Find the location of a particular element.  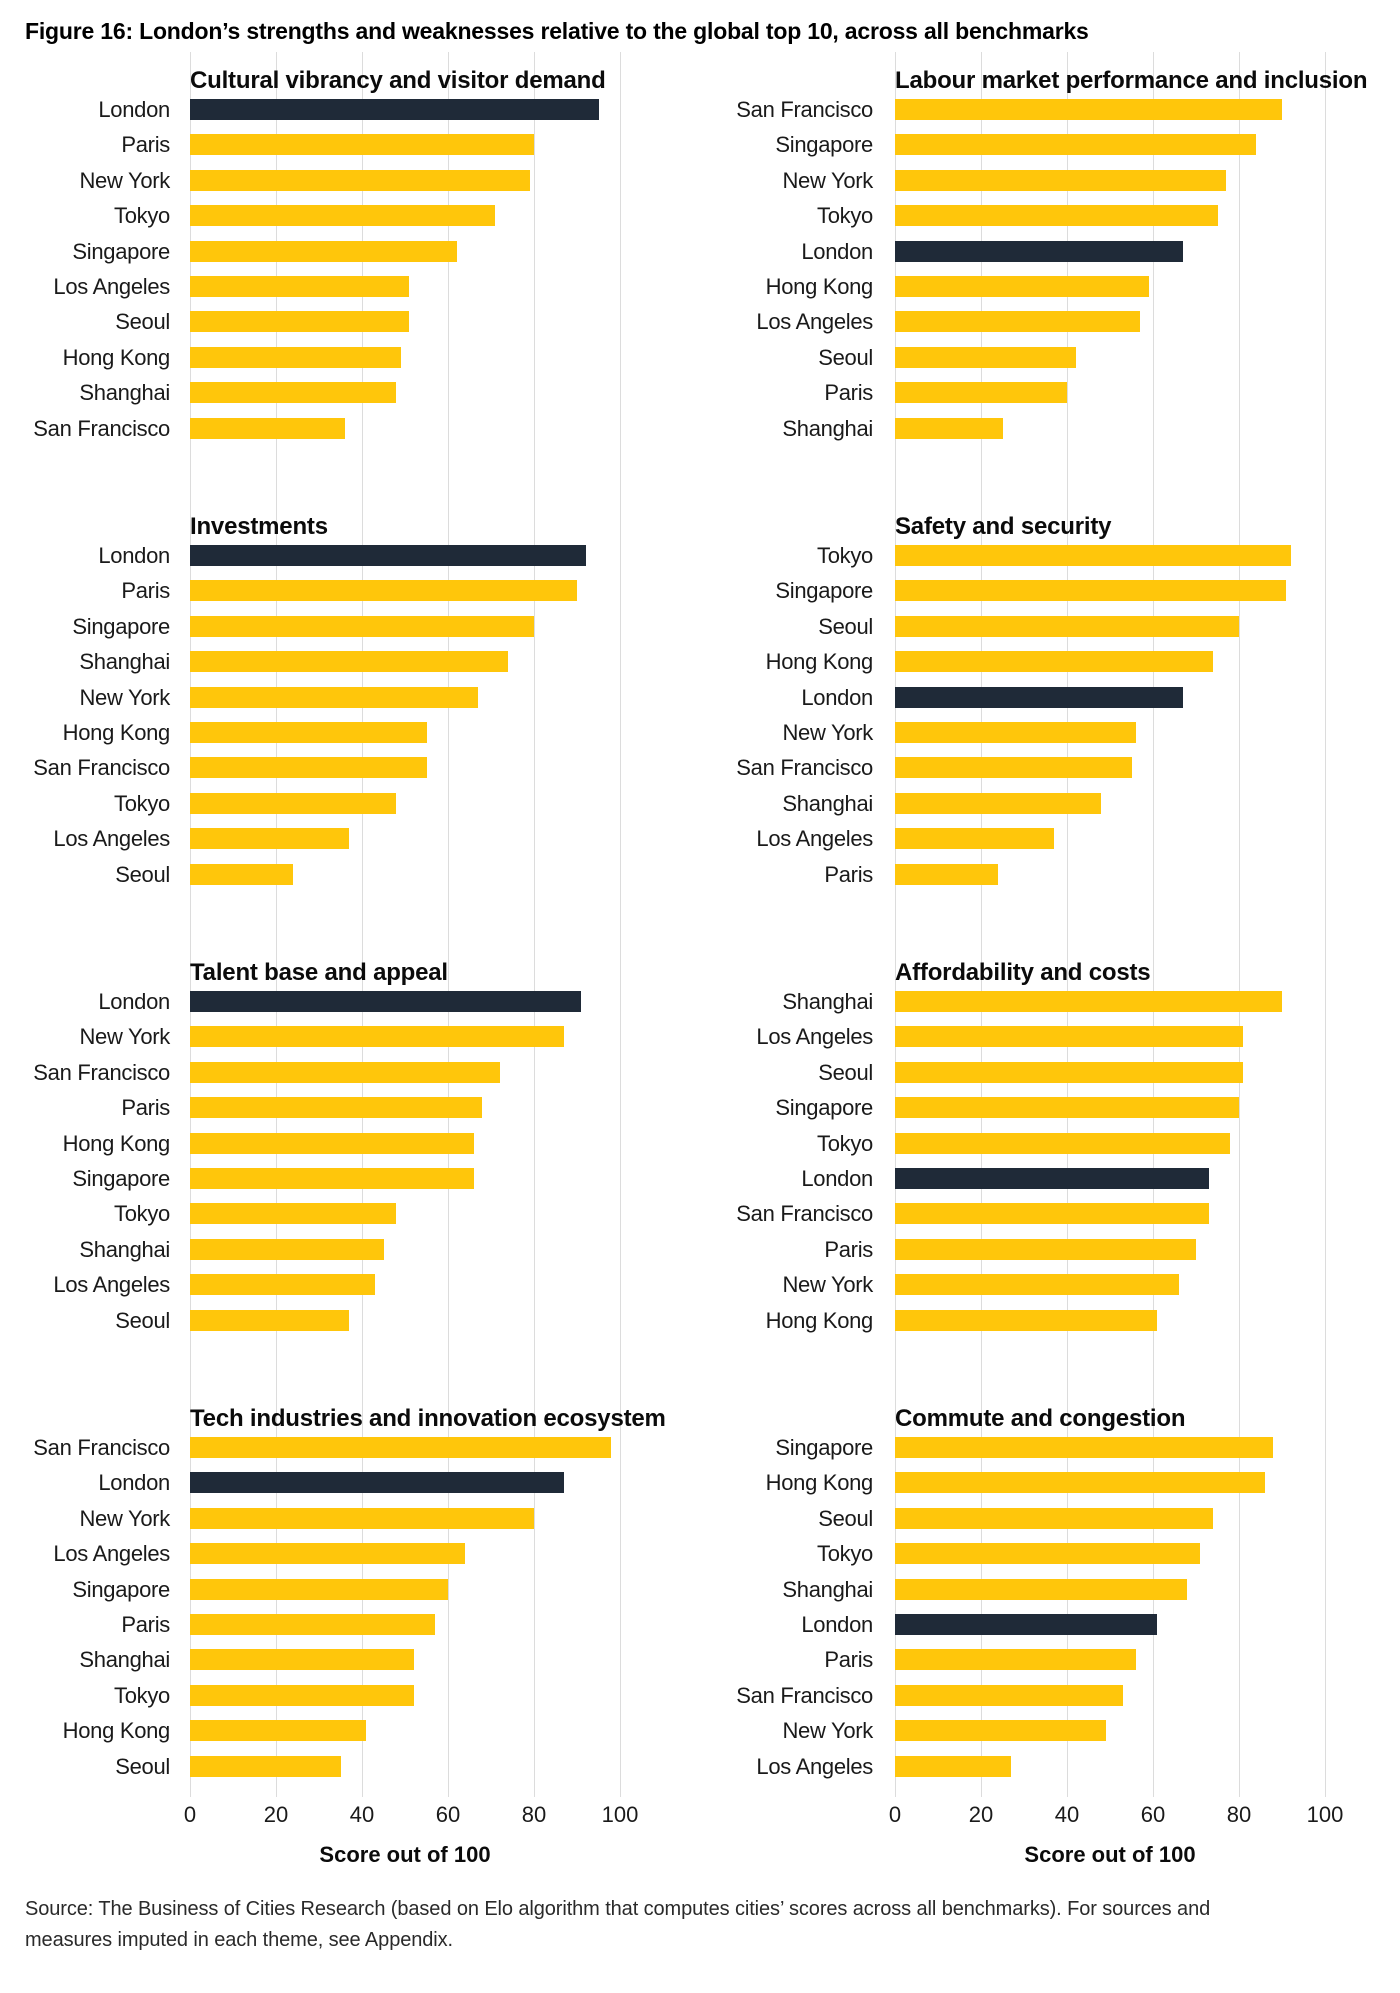

chart-title: Cultural vibrancy and visitor demand is located at coordinates (398, 80).